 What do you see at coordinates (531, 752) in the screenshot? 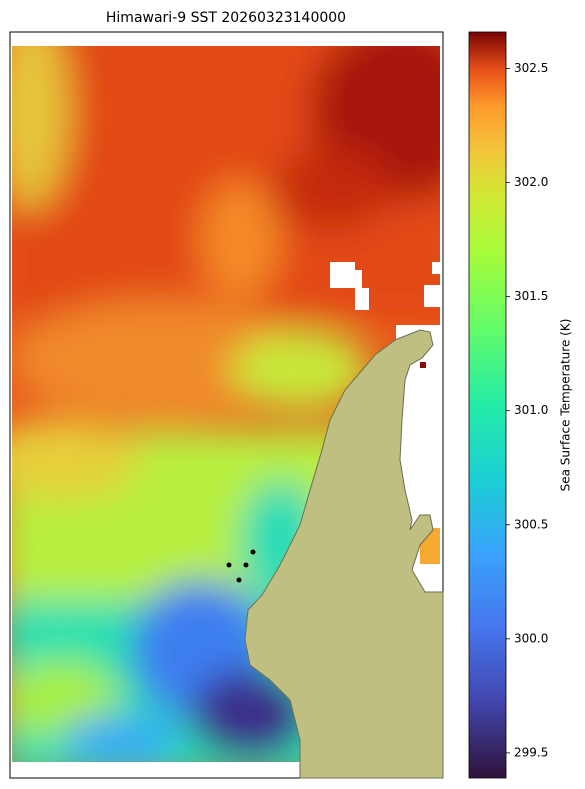
I see `colorbar-tick-label: 299.5` at bounding box center [531, 752].